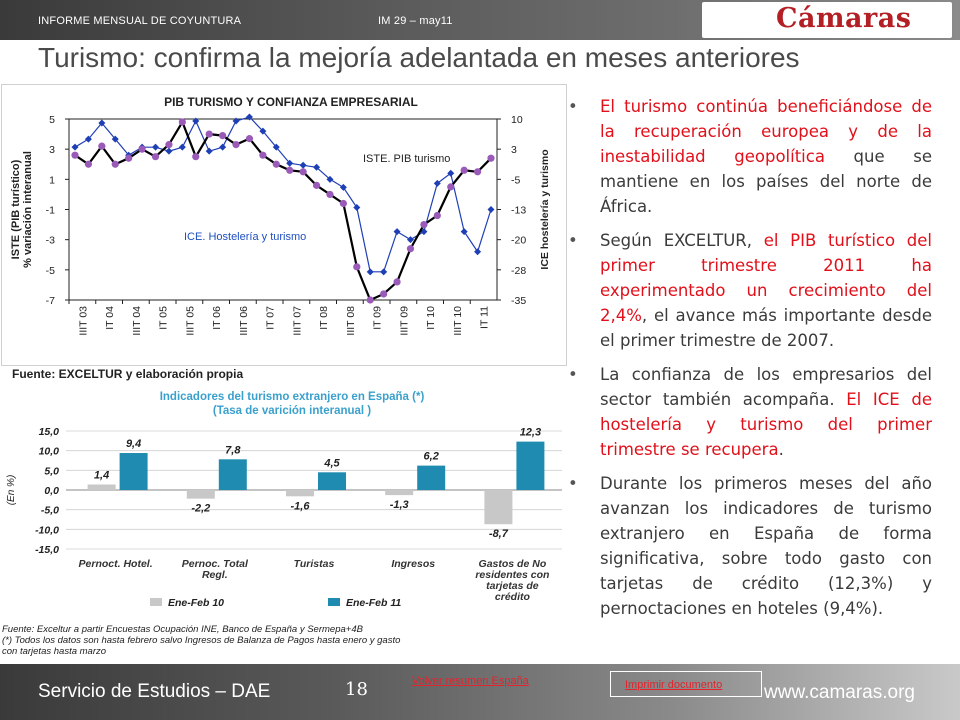  I want to click on report-name: INFORME MENSUAL DE COYUNTURA, so click(140, 21).